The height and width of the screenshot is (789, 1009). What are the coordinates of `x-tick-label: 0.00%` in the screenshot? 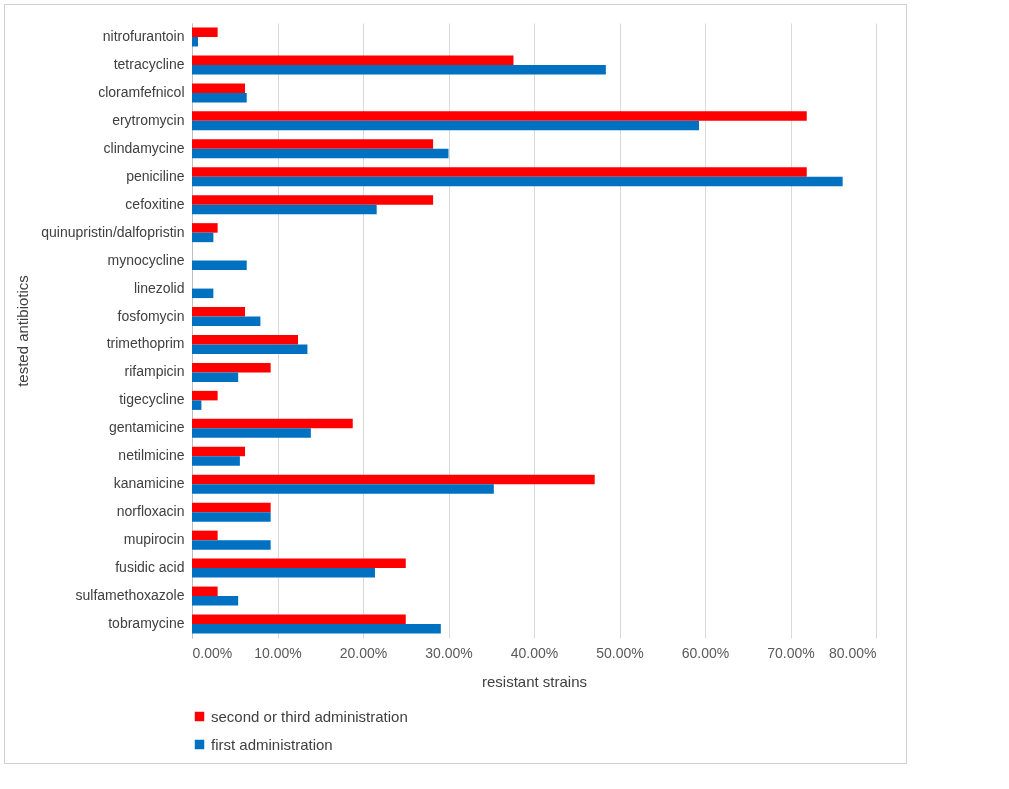 It's located at (212, 652).